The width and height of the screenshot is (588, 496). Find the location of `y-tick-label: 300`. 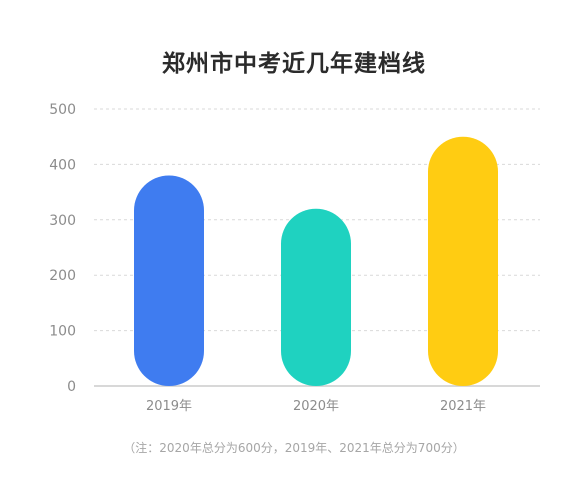

y-tick-label: 300 is located at coordinates (62, 221).